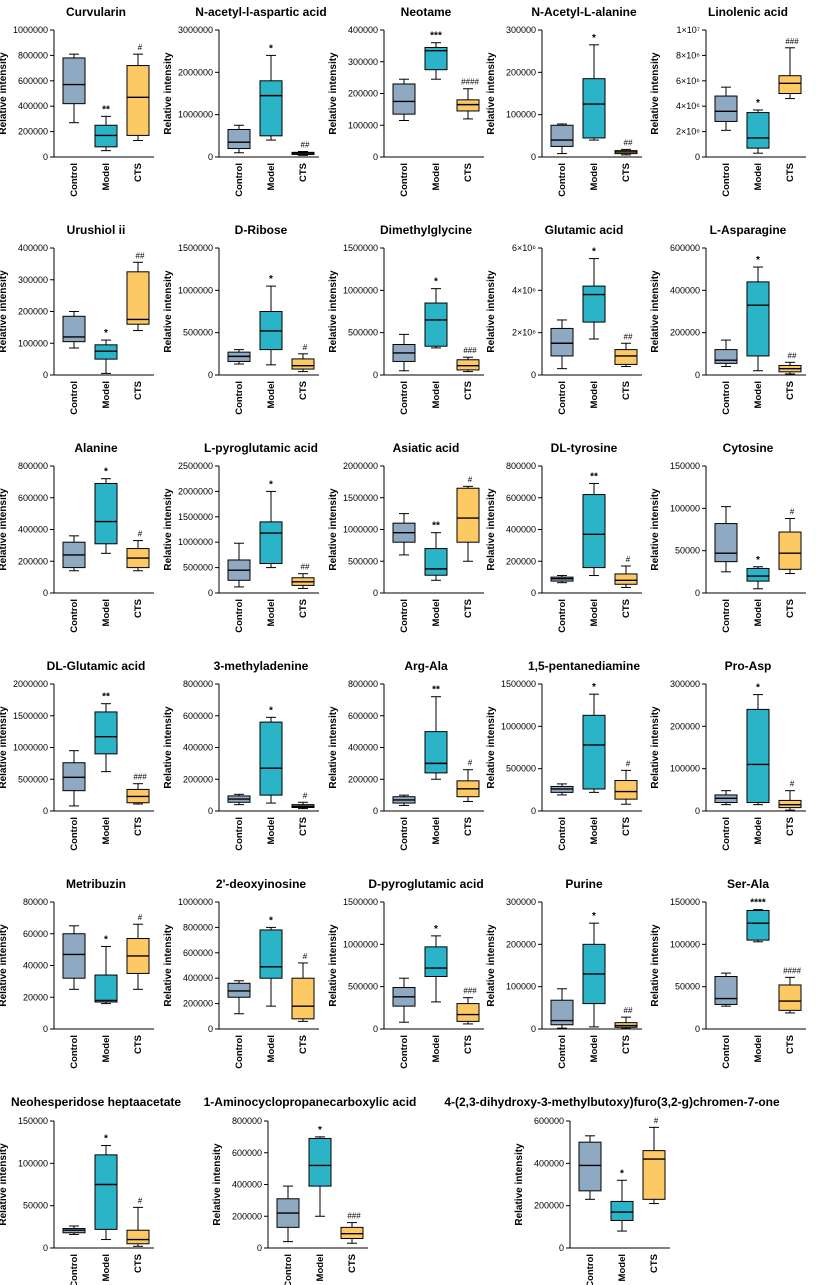 This screenshot has height=1285, width=816. I want to click on significance-mark: ##, so click(628, 1010).